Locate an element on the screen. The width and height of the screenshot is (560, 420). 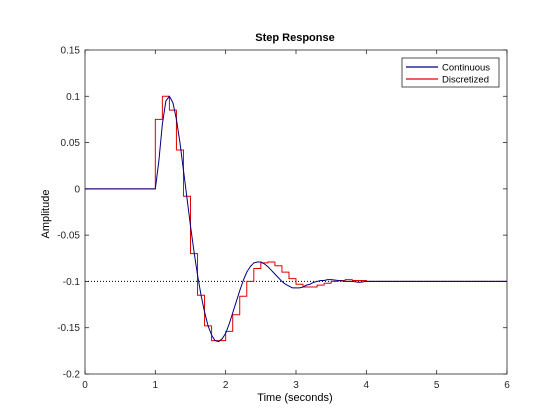
y-tick-label: 0 is located at coordinates (77, 189).